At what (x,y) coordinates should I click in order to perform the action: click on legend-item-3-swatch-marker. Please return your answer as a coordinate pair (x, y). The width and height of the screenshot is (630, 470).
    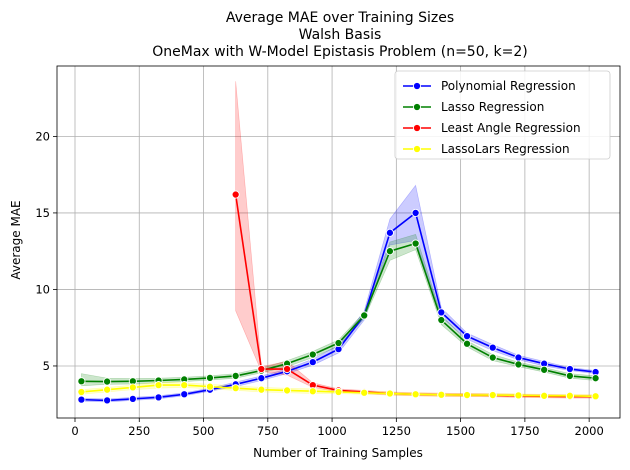
    Looking at the image, I should click on (417, 128).